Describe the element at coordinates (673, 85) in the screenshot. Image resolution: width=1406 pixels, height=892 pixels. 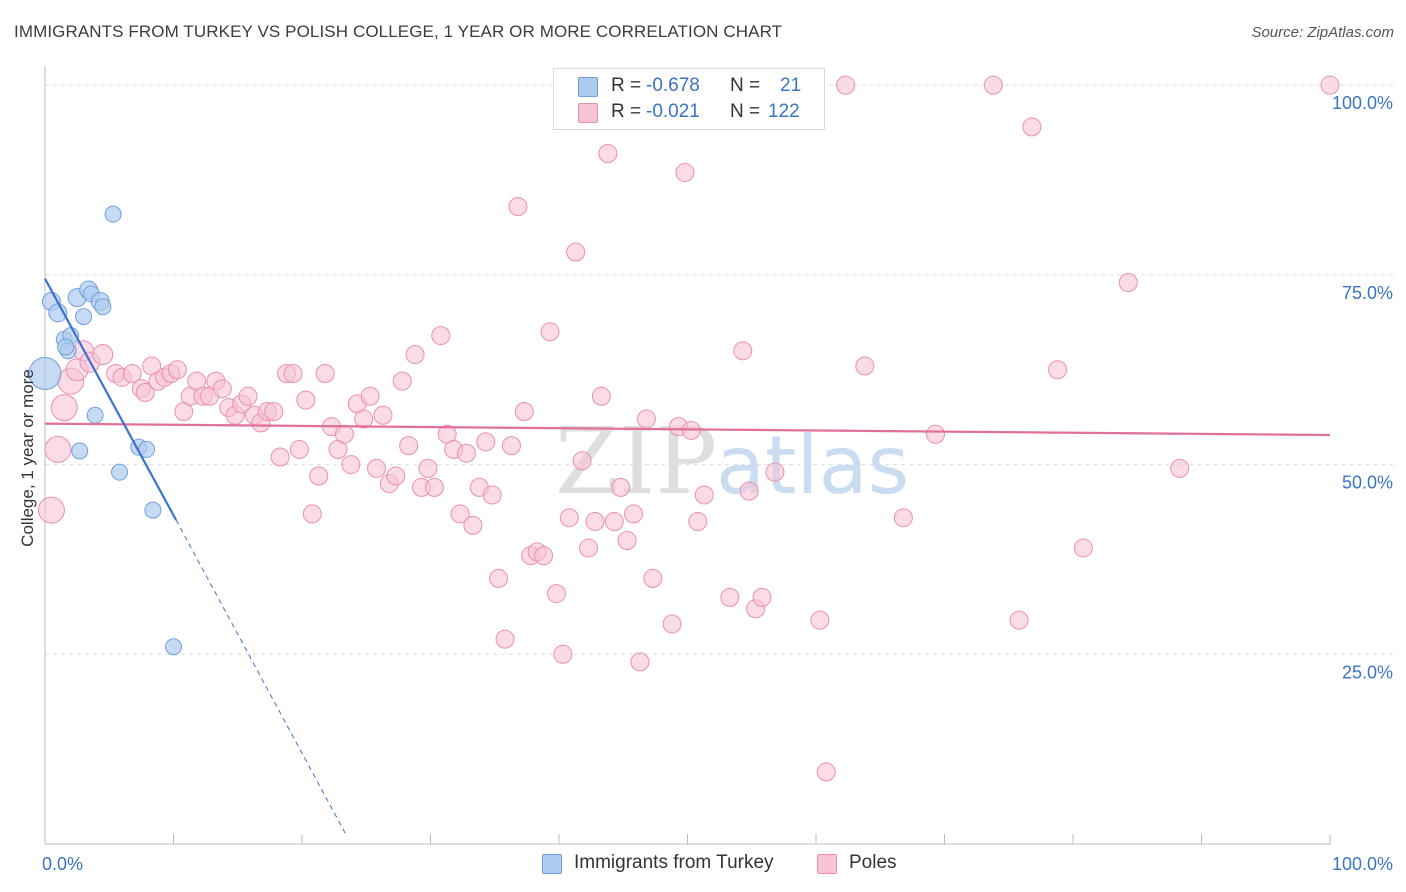
I see `legend-r-value: -0.678` at that location.